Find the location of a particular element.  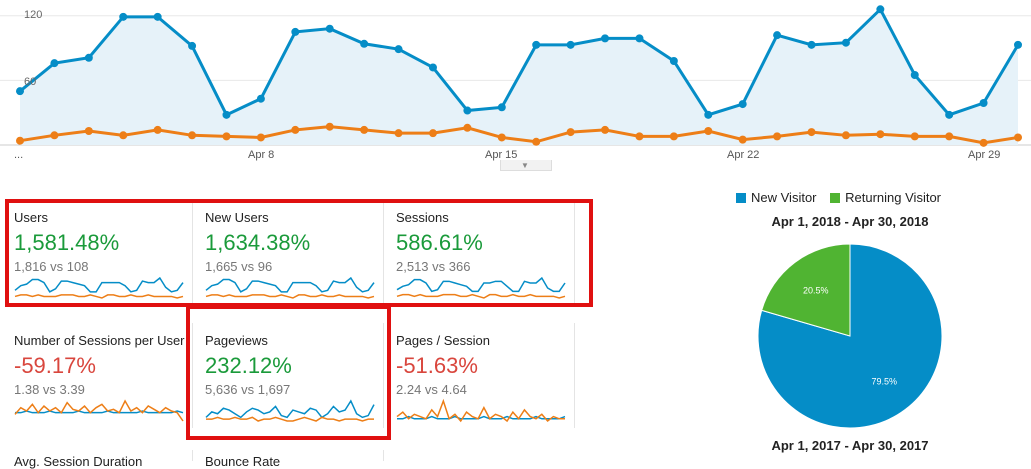

visitor-pie-chart: 79.5% 20.5% is located at coordinates (850, 336).